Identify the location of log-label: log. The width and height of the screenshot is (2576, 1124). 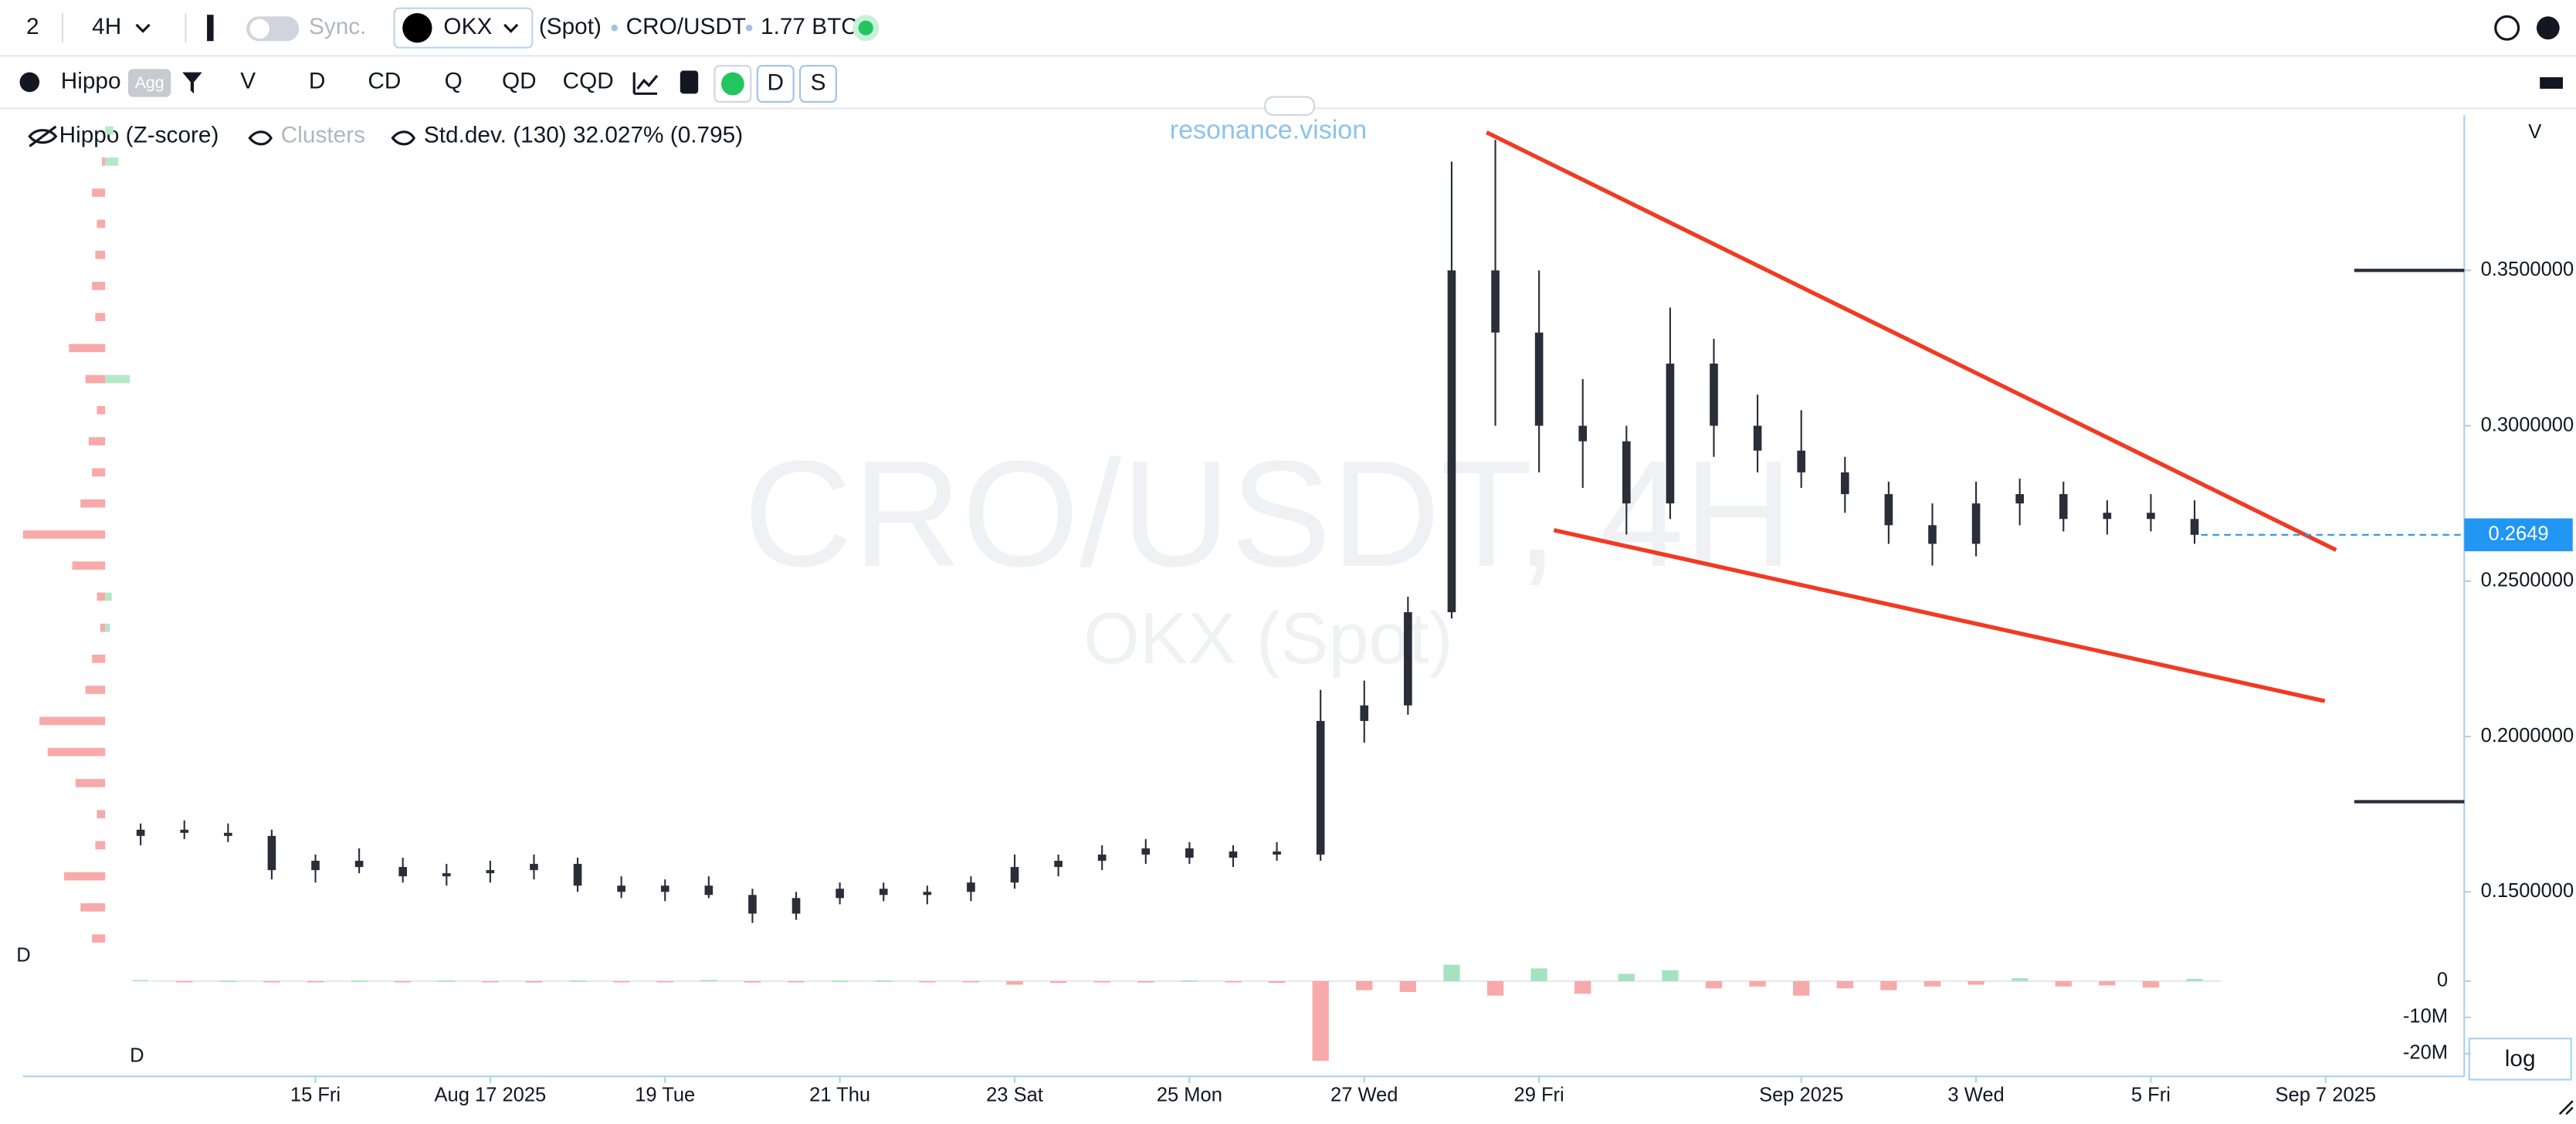
(2520, 1059).